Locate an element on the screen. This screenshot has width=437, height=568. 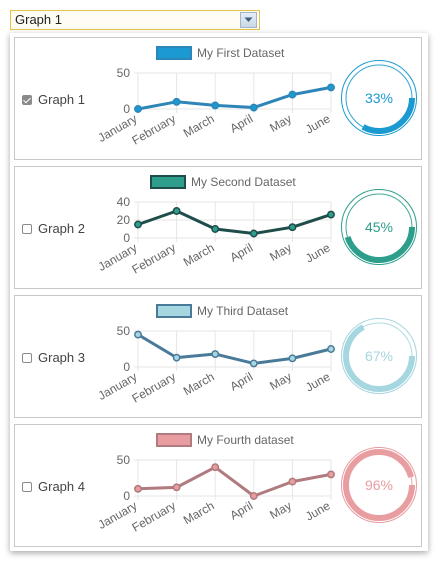
progress-donut: 33% is located at coordinates (379, 98).